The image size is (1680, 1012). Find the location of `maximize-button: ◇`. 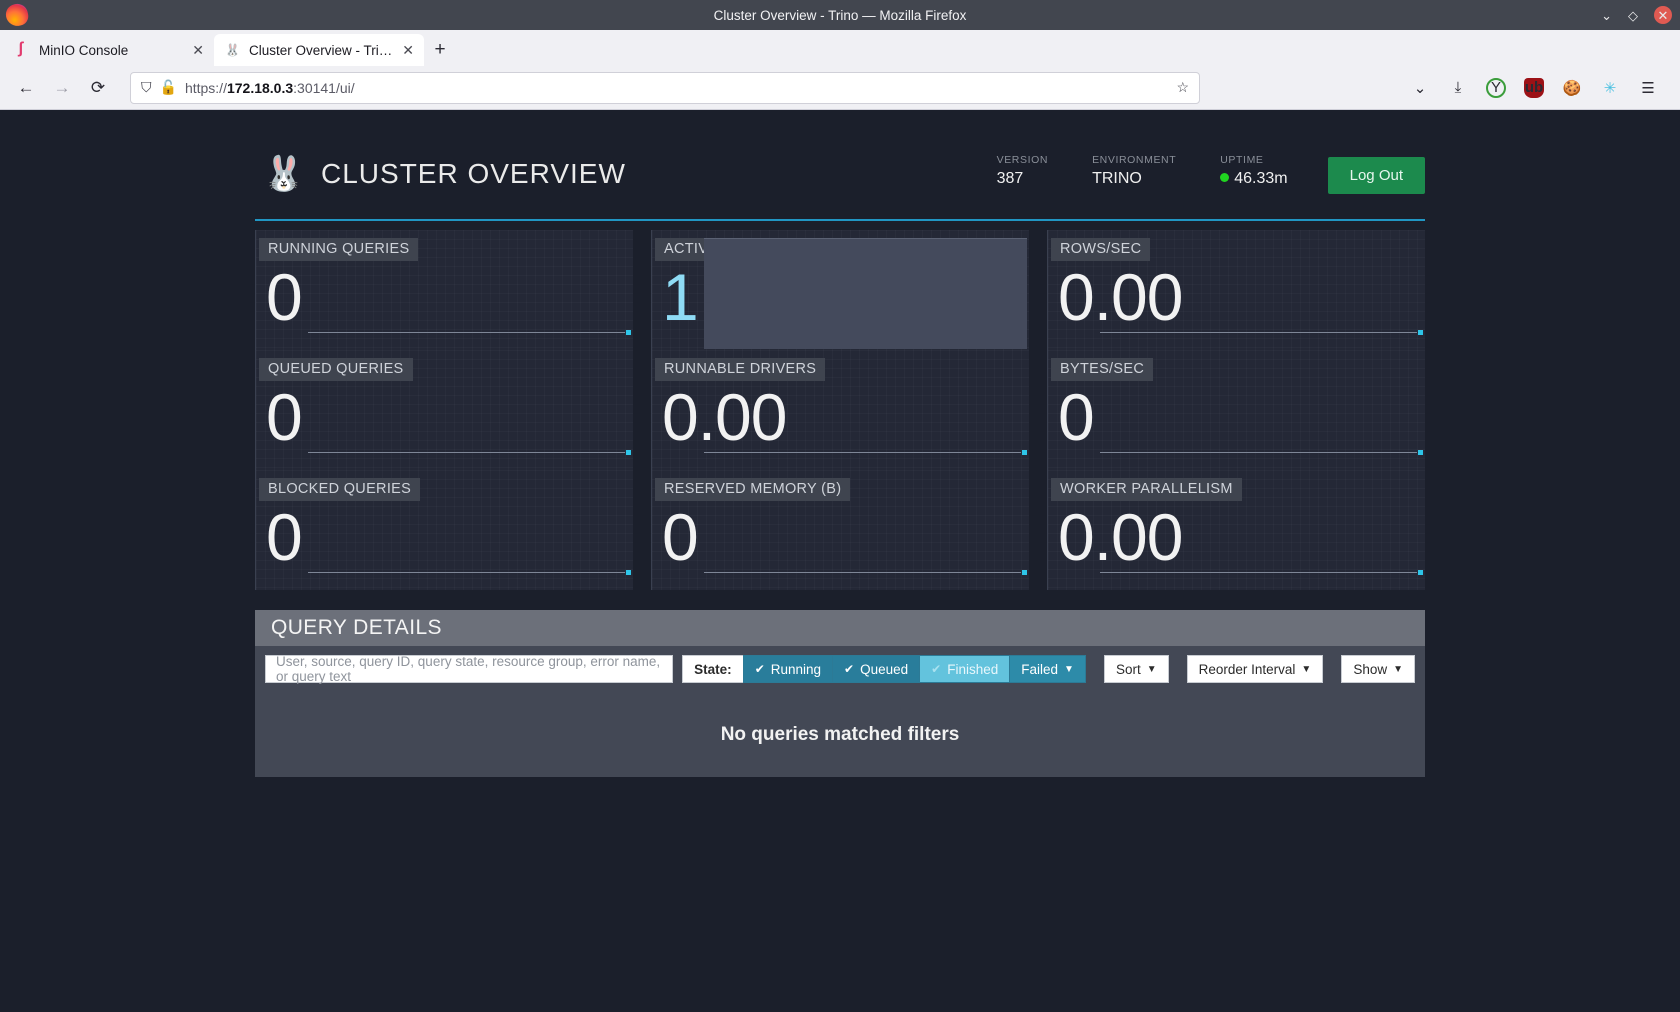

maximize-button: ◇ is located at coordinates (1633, 15).